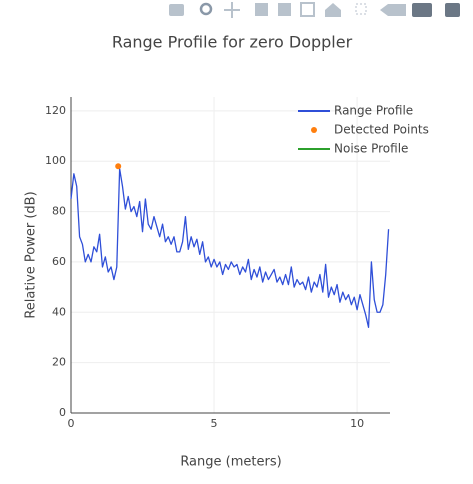 This screenshot has height=484, width=473. I want to click on zoom-icon, so click(206, 9).